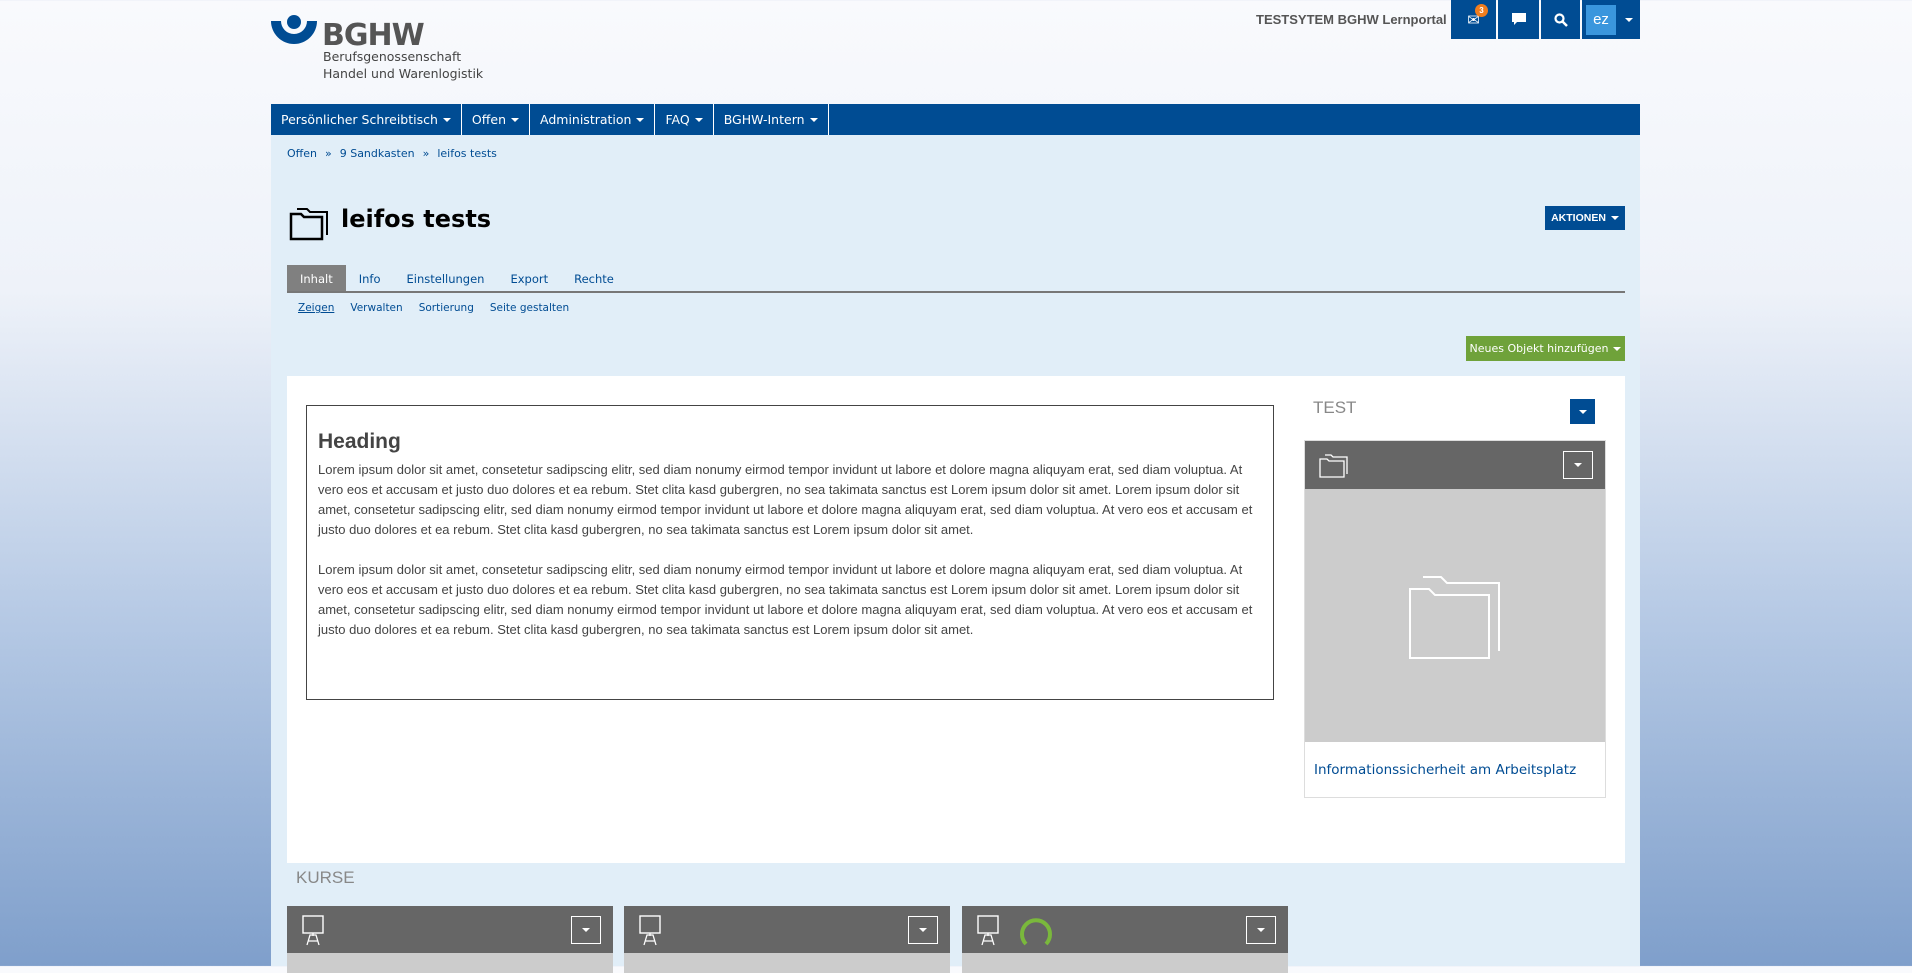  I want to click on add-object-button: Neues Objekt hinzufügen, so click(1545, 348).